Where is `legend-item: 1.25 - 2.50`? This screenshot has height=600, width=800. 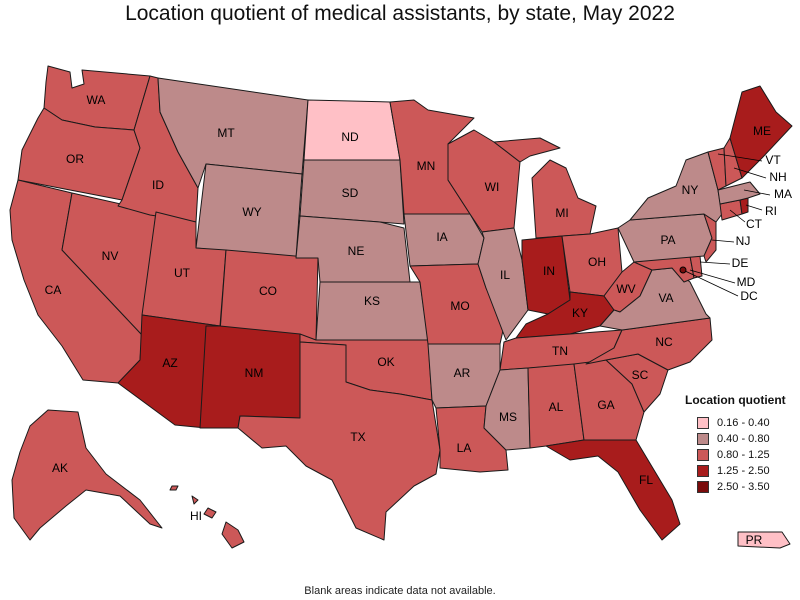 legend-item: 1.25 - 2.50 is located at coordinates (742, 471).